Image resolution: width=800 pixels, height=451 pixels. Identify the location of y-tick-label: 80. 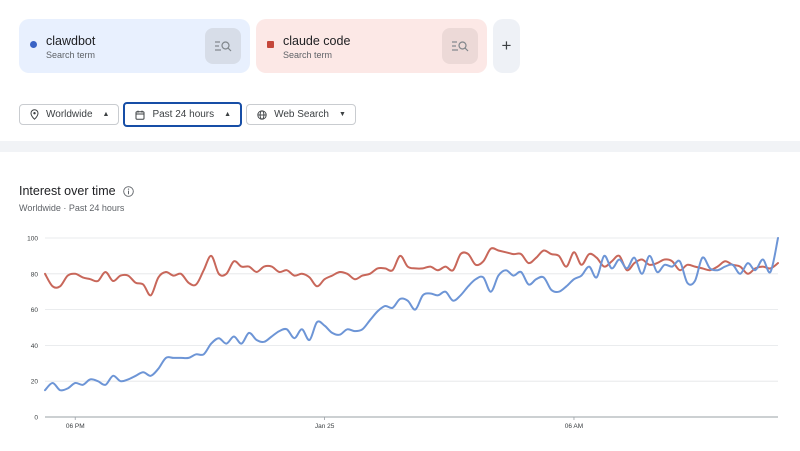
(35, 274).